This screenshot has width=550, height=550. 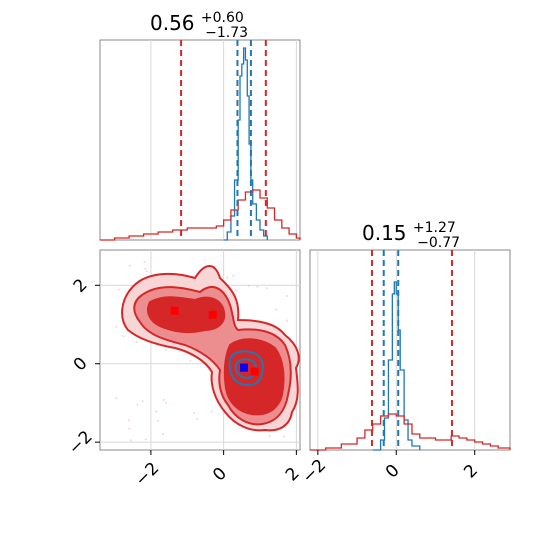 I want to click on joint-markers, so click(x=214, y=341).